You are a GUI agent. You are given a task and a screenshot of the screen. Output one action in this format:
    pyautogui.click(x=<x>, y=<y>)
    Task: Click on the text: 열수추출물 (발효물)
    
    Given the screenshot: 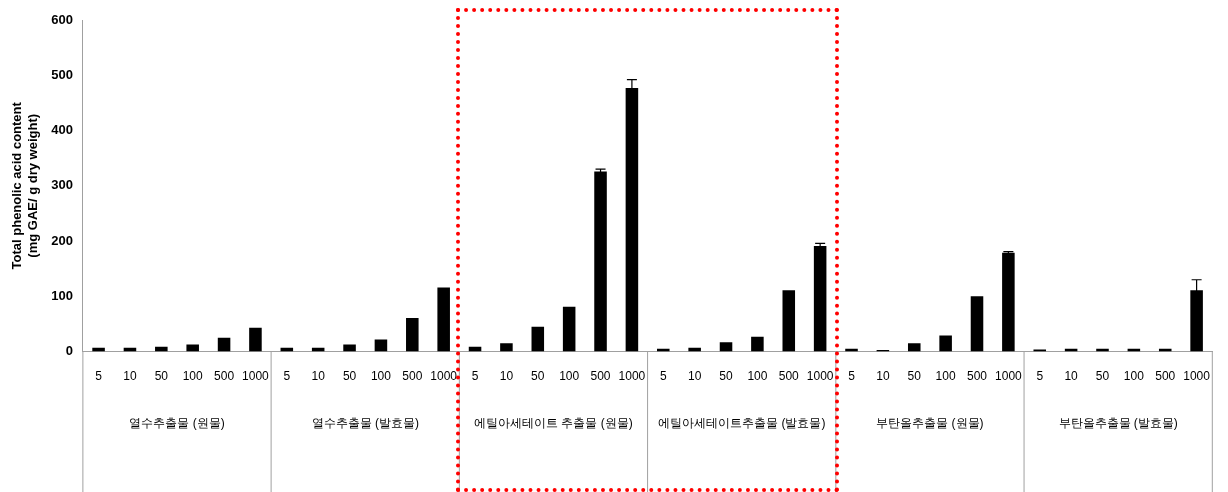 What is the action you would take?
    pyautogui.click(x=365, y=422)
    